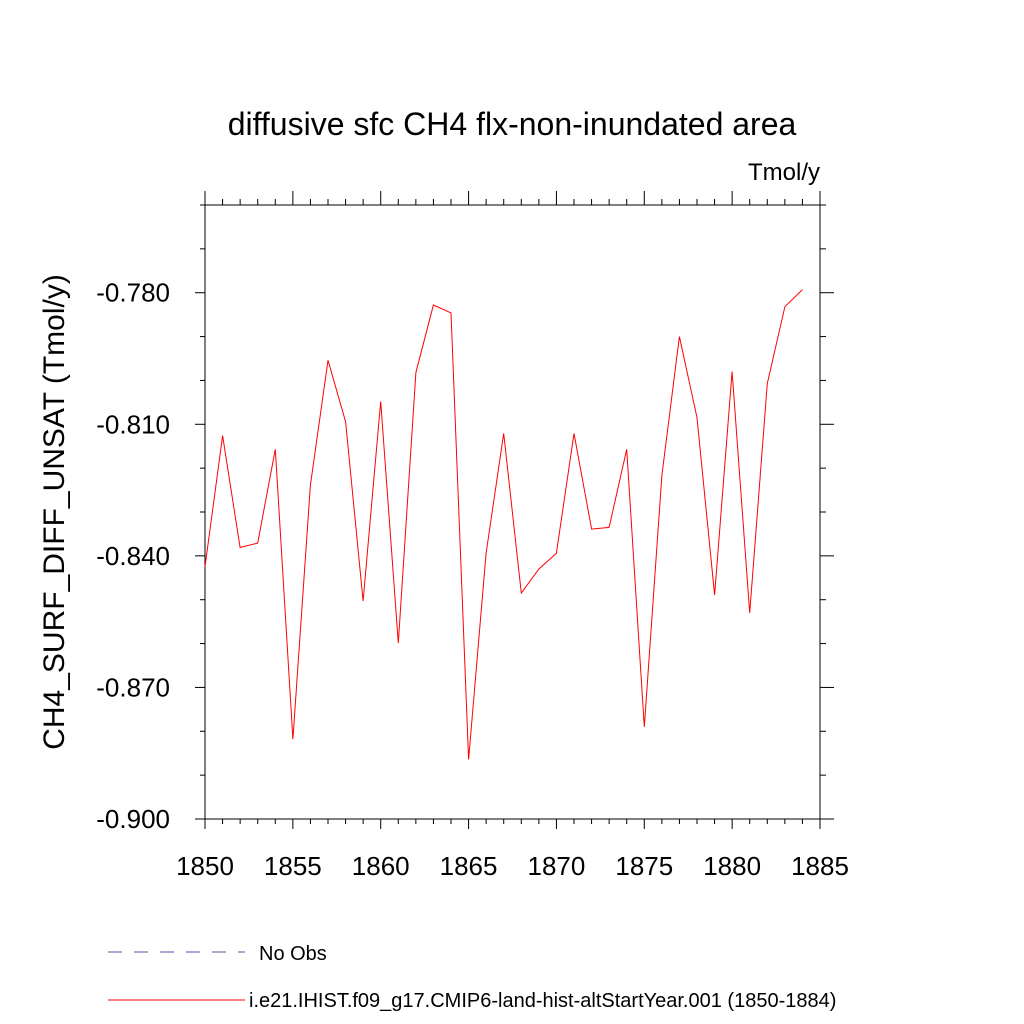  What do you see at coordinates (381, 866) in the screenshot?
I see `x-tick-label: 1860` at bounding box center [381, 866].